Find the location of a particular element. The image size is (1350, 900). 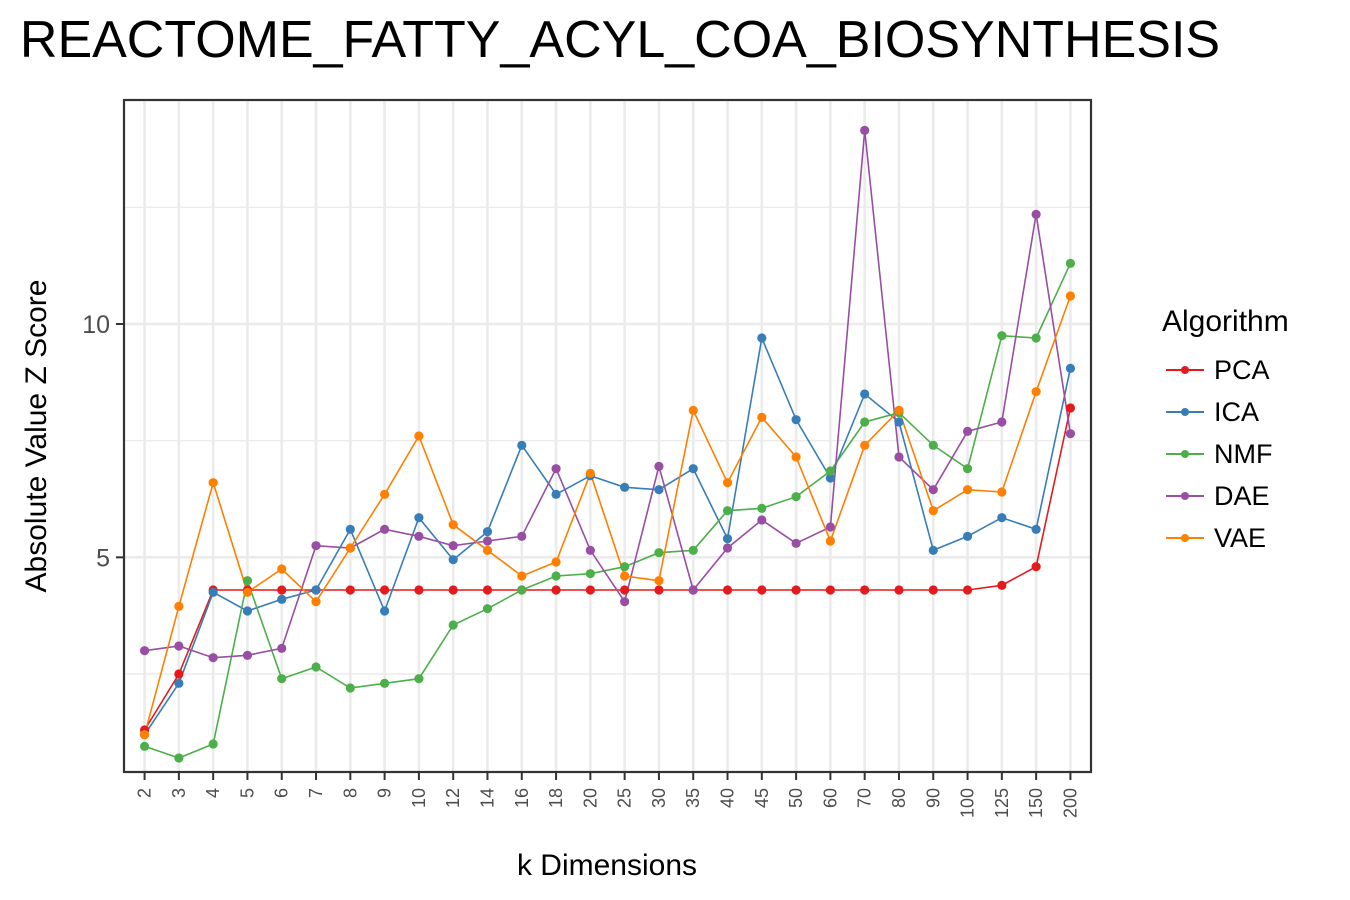

y-tick-label: 5 is located at coordinates (103, 558).